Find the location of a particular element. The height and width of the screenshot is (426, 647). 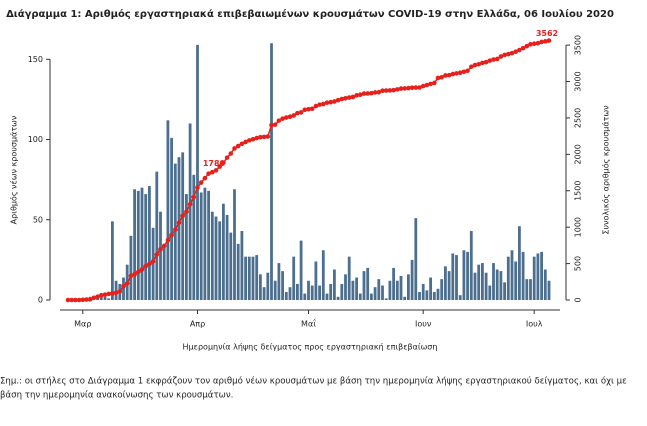

y2-tick-label: 1500 is located at coordinates (578, 191).